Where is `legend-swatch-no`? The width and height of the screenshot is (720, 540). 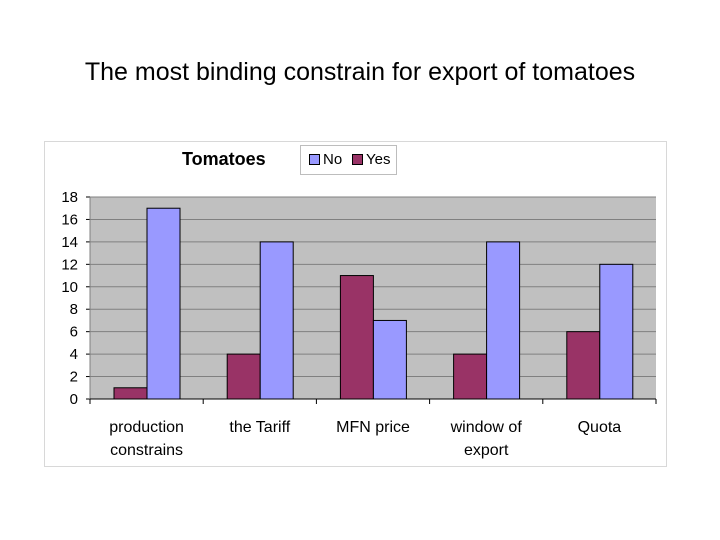 legend-swatch-no is located at coordinates (314, 159).